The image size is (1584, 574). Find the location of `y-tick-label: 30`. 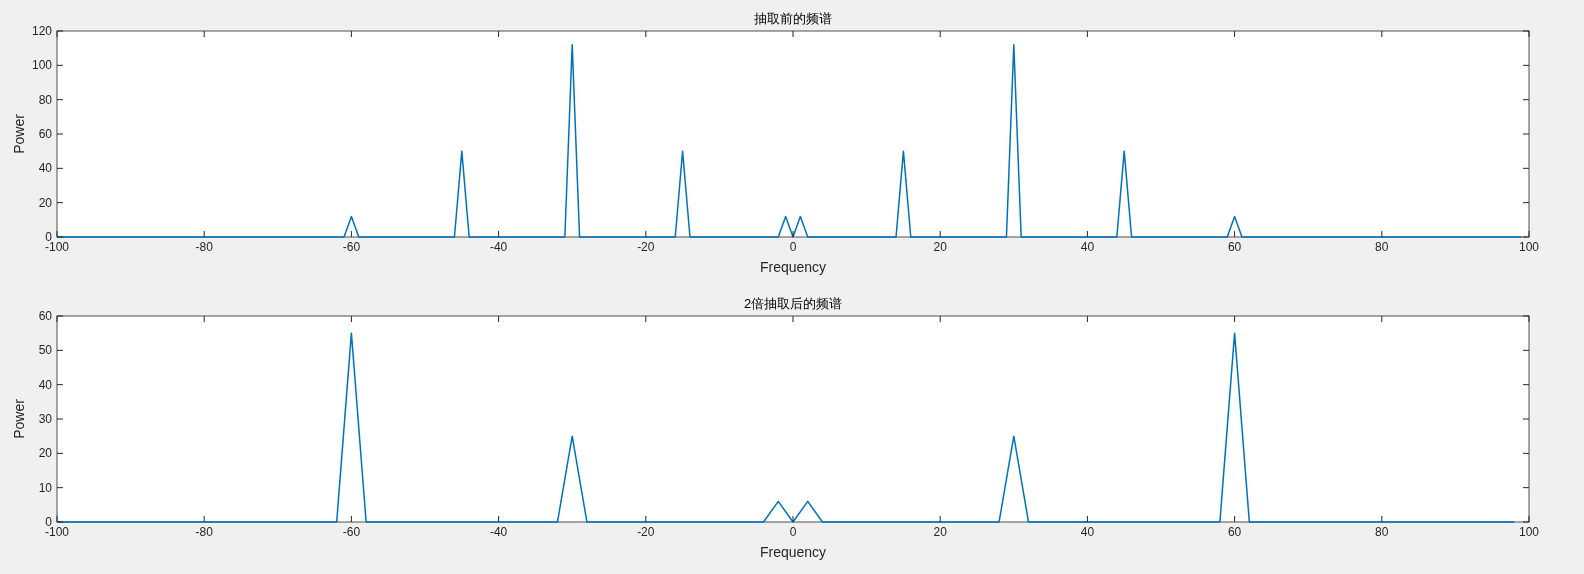

y-tick-label: 30 is located at coordinates (45, 419).